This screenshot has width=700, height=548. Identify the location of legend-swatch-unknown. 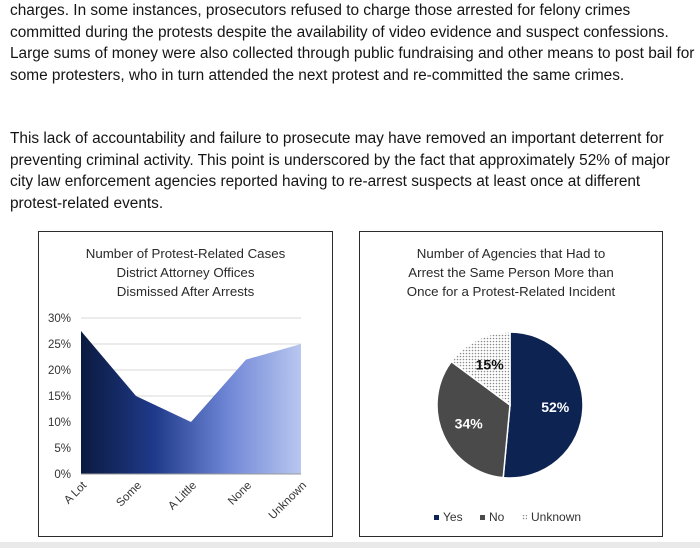
(524, 517).